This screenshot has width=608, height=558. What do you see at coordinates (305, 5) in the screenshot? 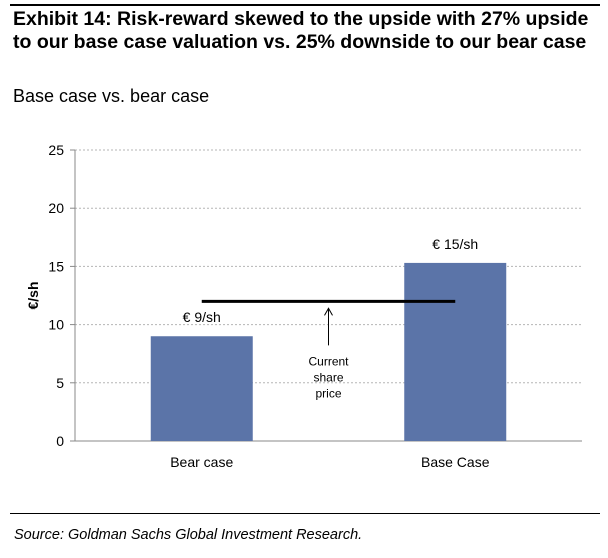
I see `top-rule` at bounding box center [305, 5].